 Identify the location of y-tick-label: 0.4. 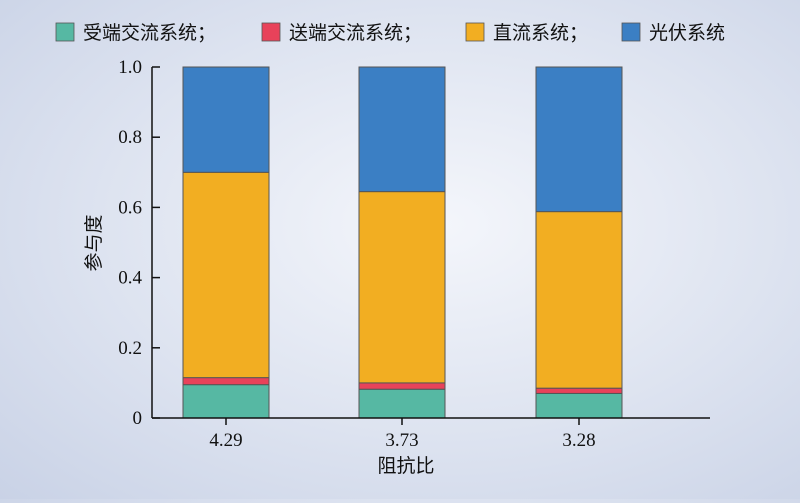
(130, 278).